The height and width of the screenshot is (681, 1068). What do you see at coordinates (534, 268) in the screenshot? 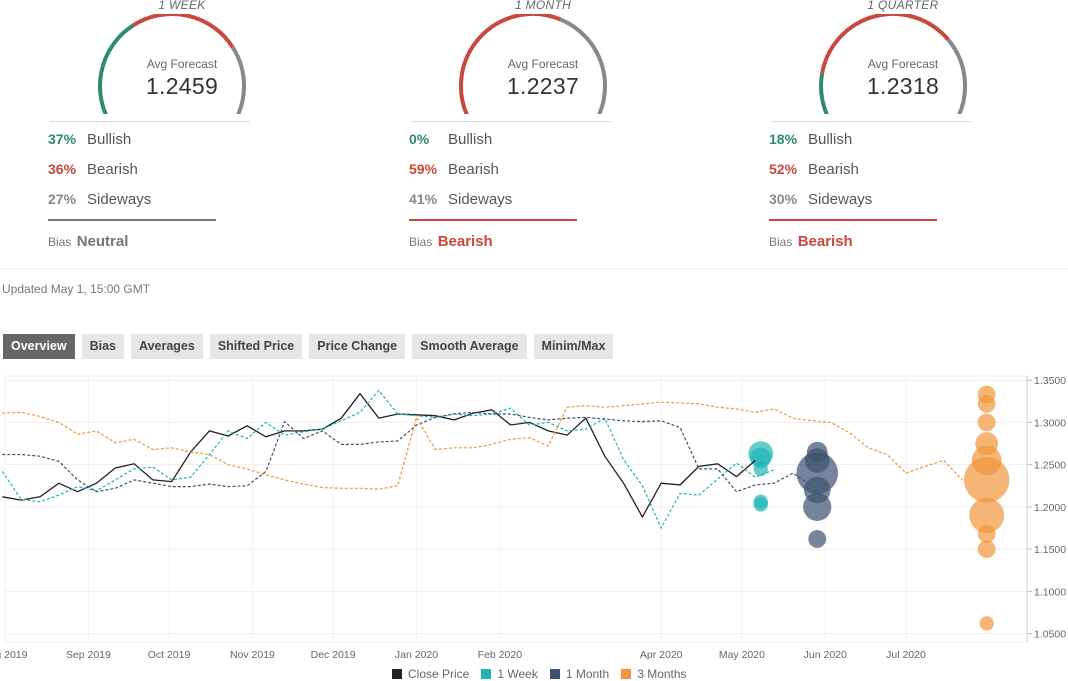
I see `section-divider` at bounding box center [534, 268].